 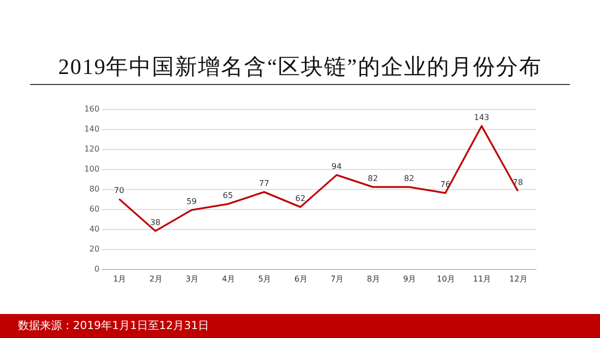 What do you see at coordinates (94, 229) in the screenshot?
I see `y-tick-label: 40` at bounding box center [94, 229].